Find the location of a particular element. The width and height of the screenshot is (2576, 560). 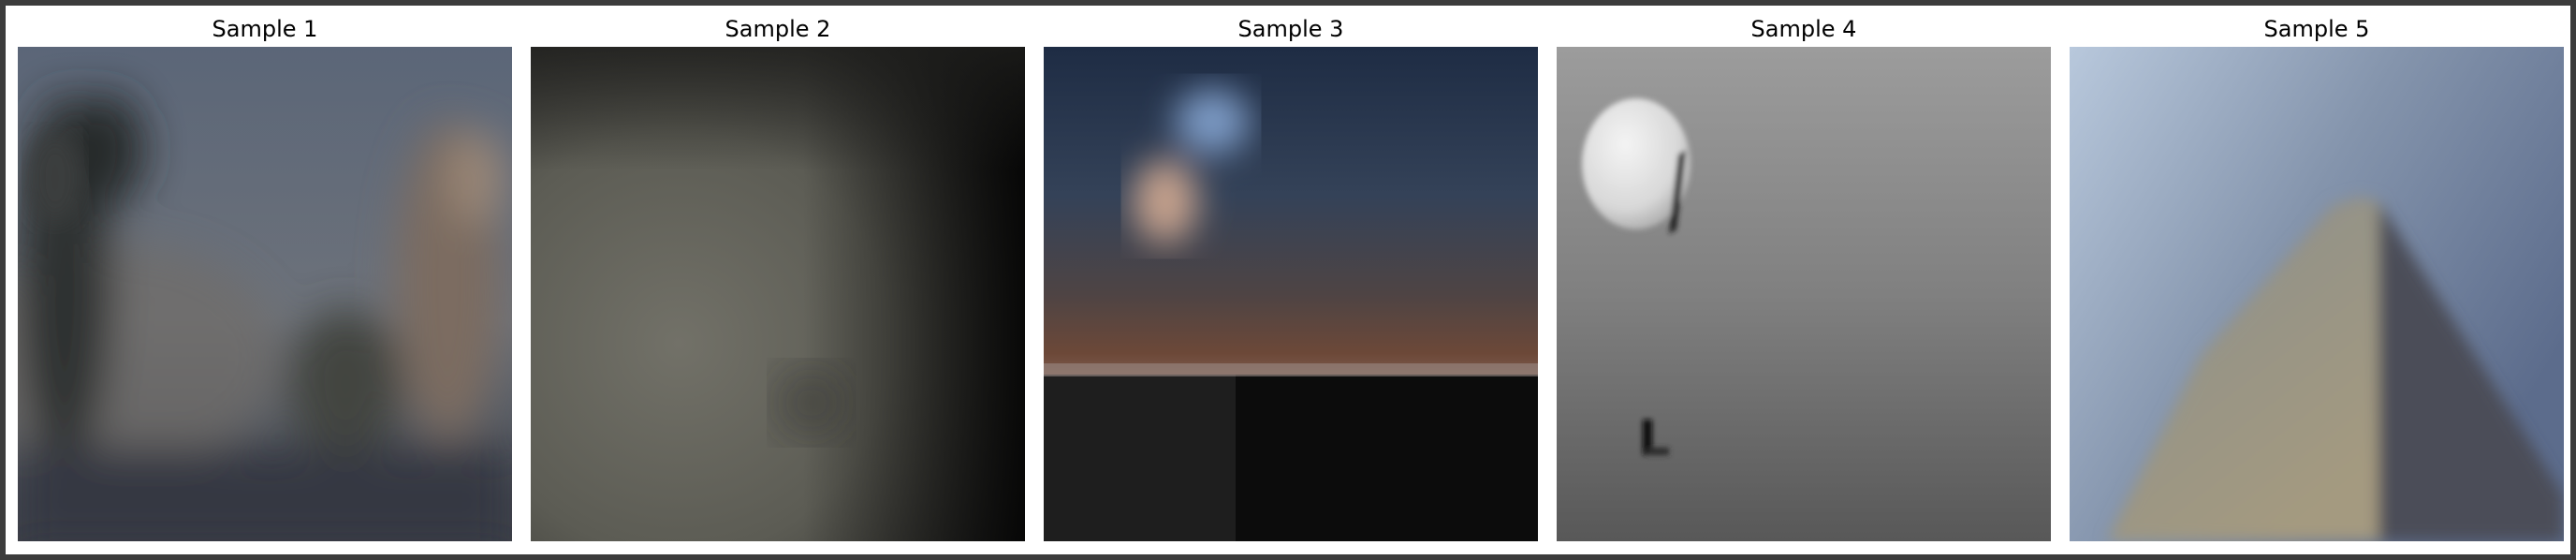

sample-title: Sample 4 is located at coordinates (1803, 29).